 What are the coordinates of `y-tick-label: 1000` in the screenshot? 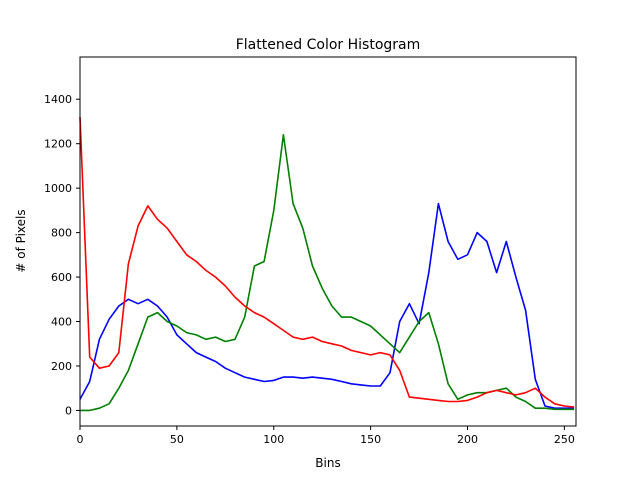 It's located at (58, 188).